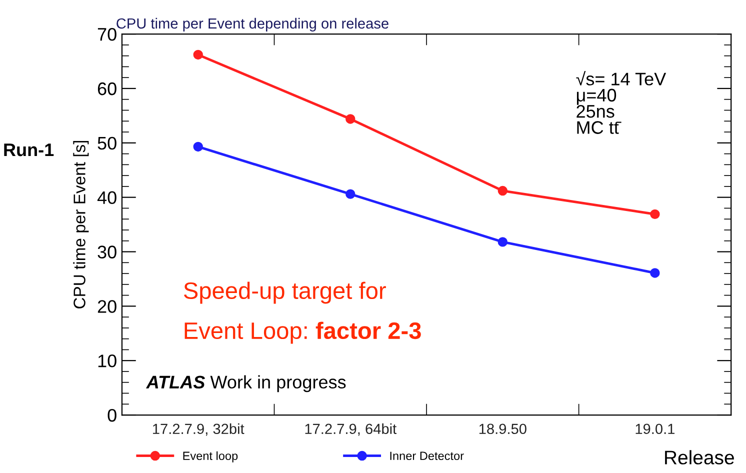 The height and width of the screenshot is (473, 746). What do you see at coordinates (107, 143) in the screenshot?
I see `y-tick-label: 50` at bounding box center [107, 143].